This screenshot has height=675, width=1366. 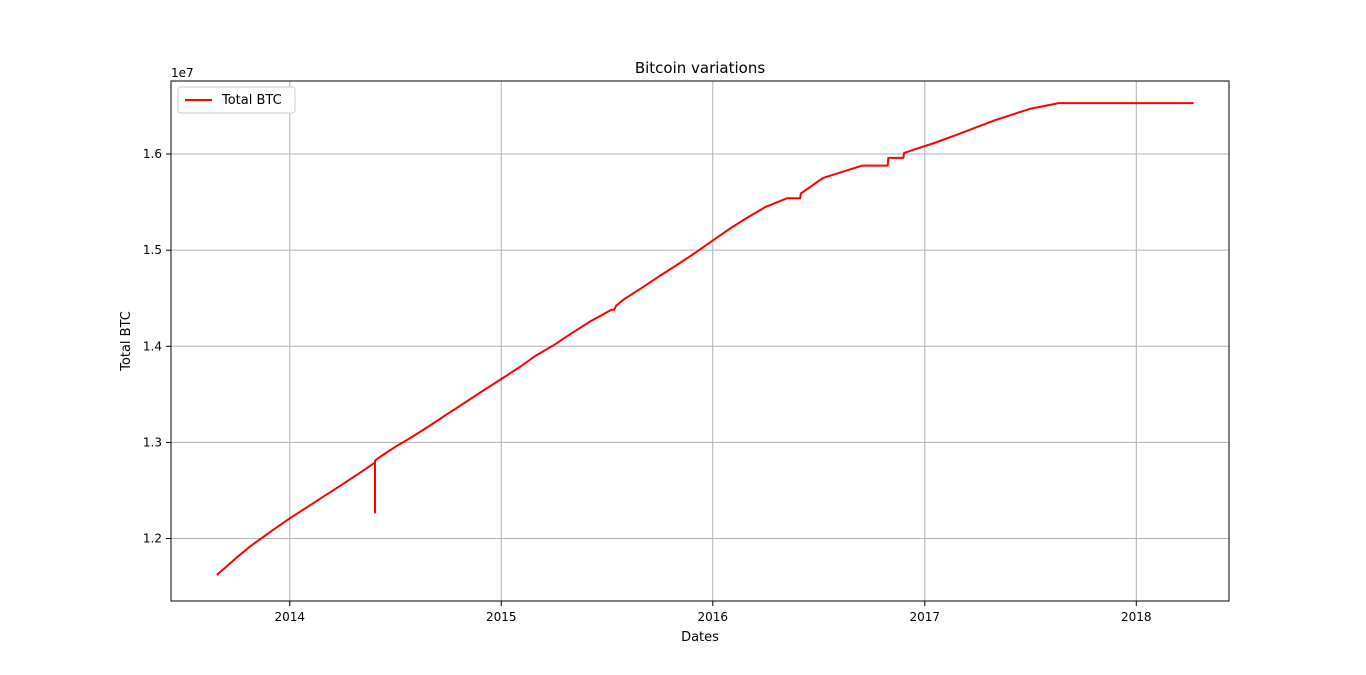 I want to click on chart-title: Bitcoin variations, so click(x=700, y=68).